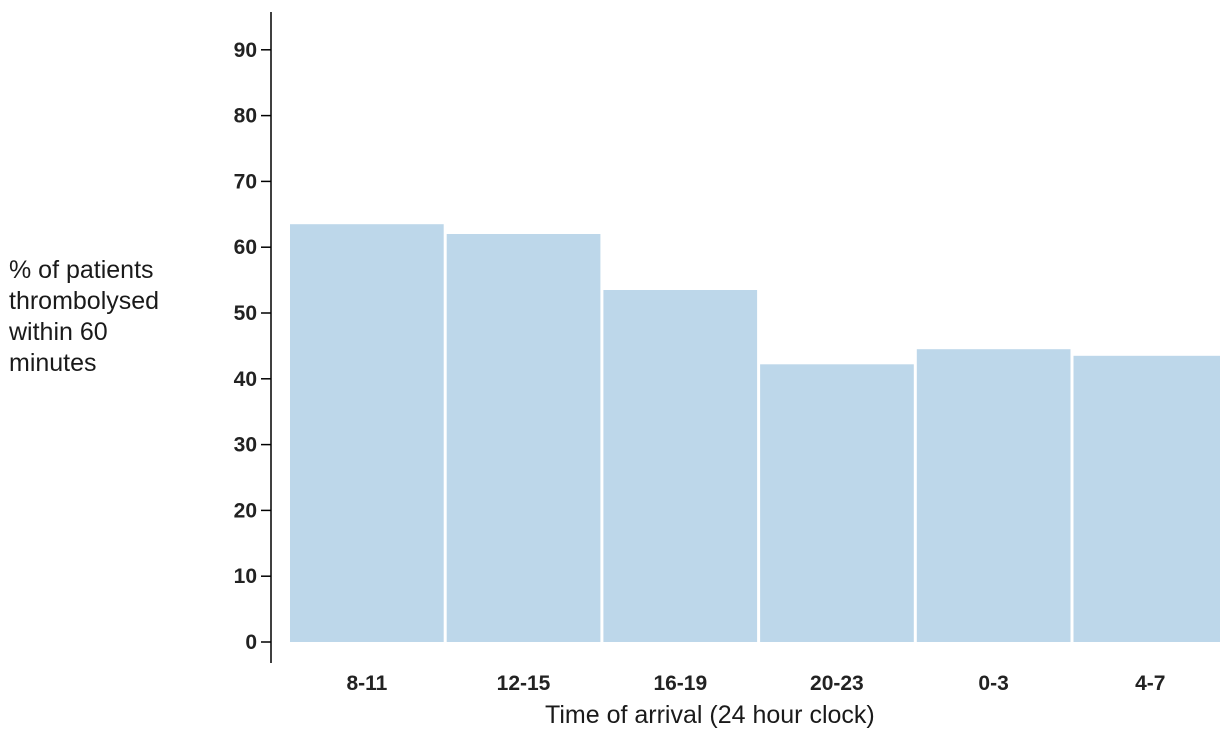  Describe the element at coordinates (245, 510) in the screenshot. I see `y-tick-label: 20` at that location.